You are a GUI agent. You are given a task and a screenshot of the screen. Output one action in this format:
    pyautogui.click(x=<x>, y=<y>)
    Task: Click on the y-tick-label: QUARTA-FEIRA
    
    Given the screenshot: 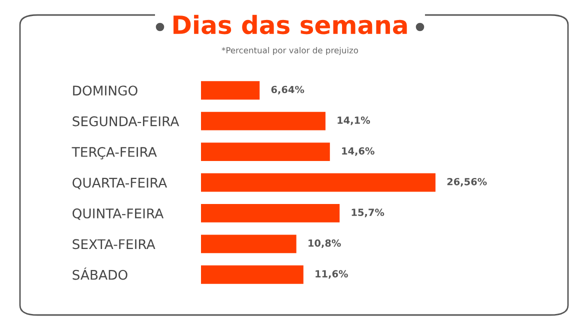 What is the action you would take?
    pyautogui.click(x=120, y=184)
    